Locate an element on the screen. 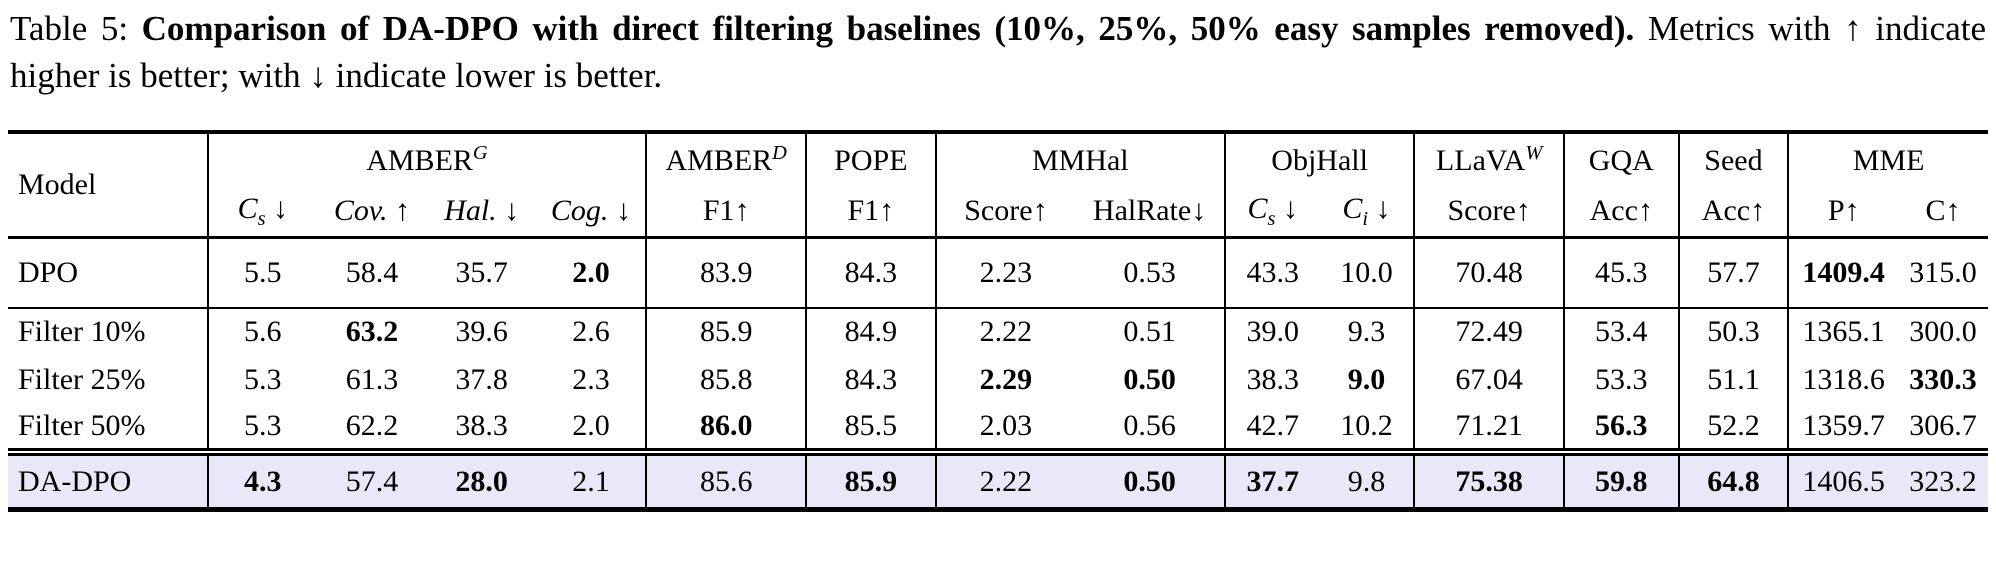 This screenshot has height=572, width=1996. value-cell: 1409.4 is located at coordinates (1843, 273).